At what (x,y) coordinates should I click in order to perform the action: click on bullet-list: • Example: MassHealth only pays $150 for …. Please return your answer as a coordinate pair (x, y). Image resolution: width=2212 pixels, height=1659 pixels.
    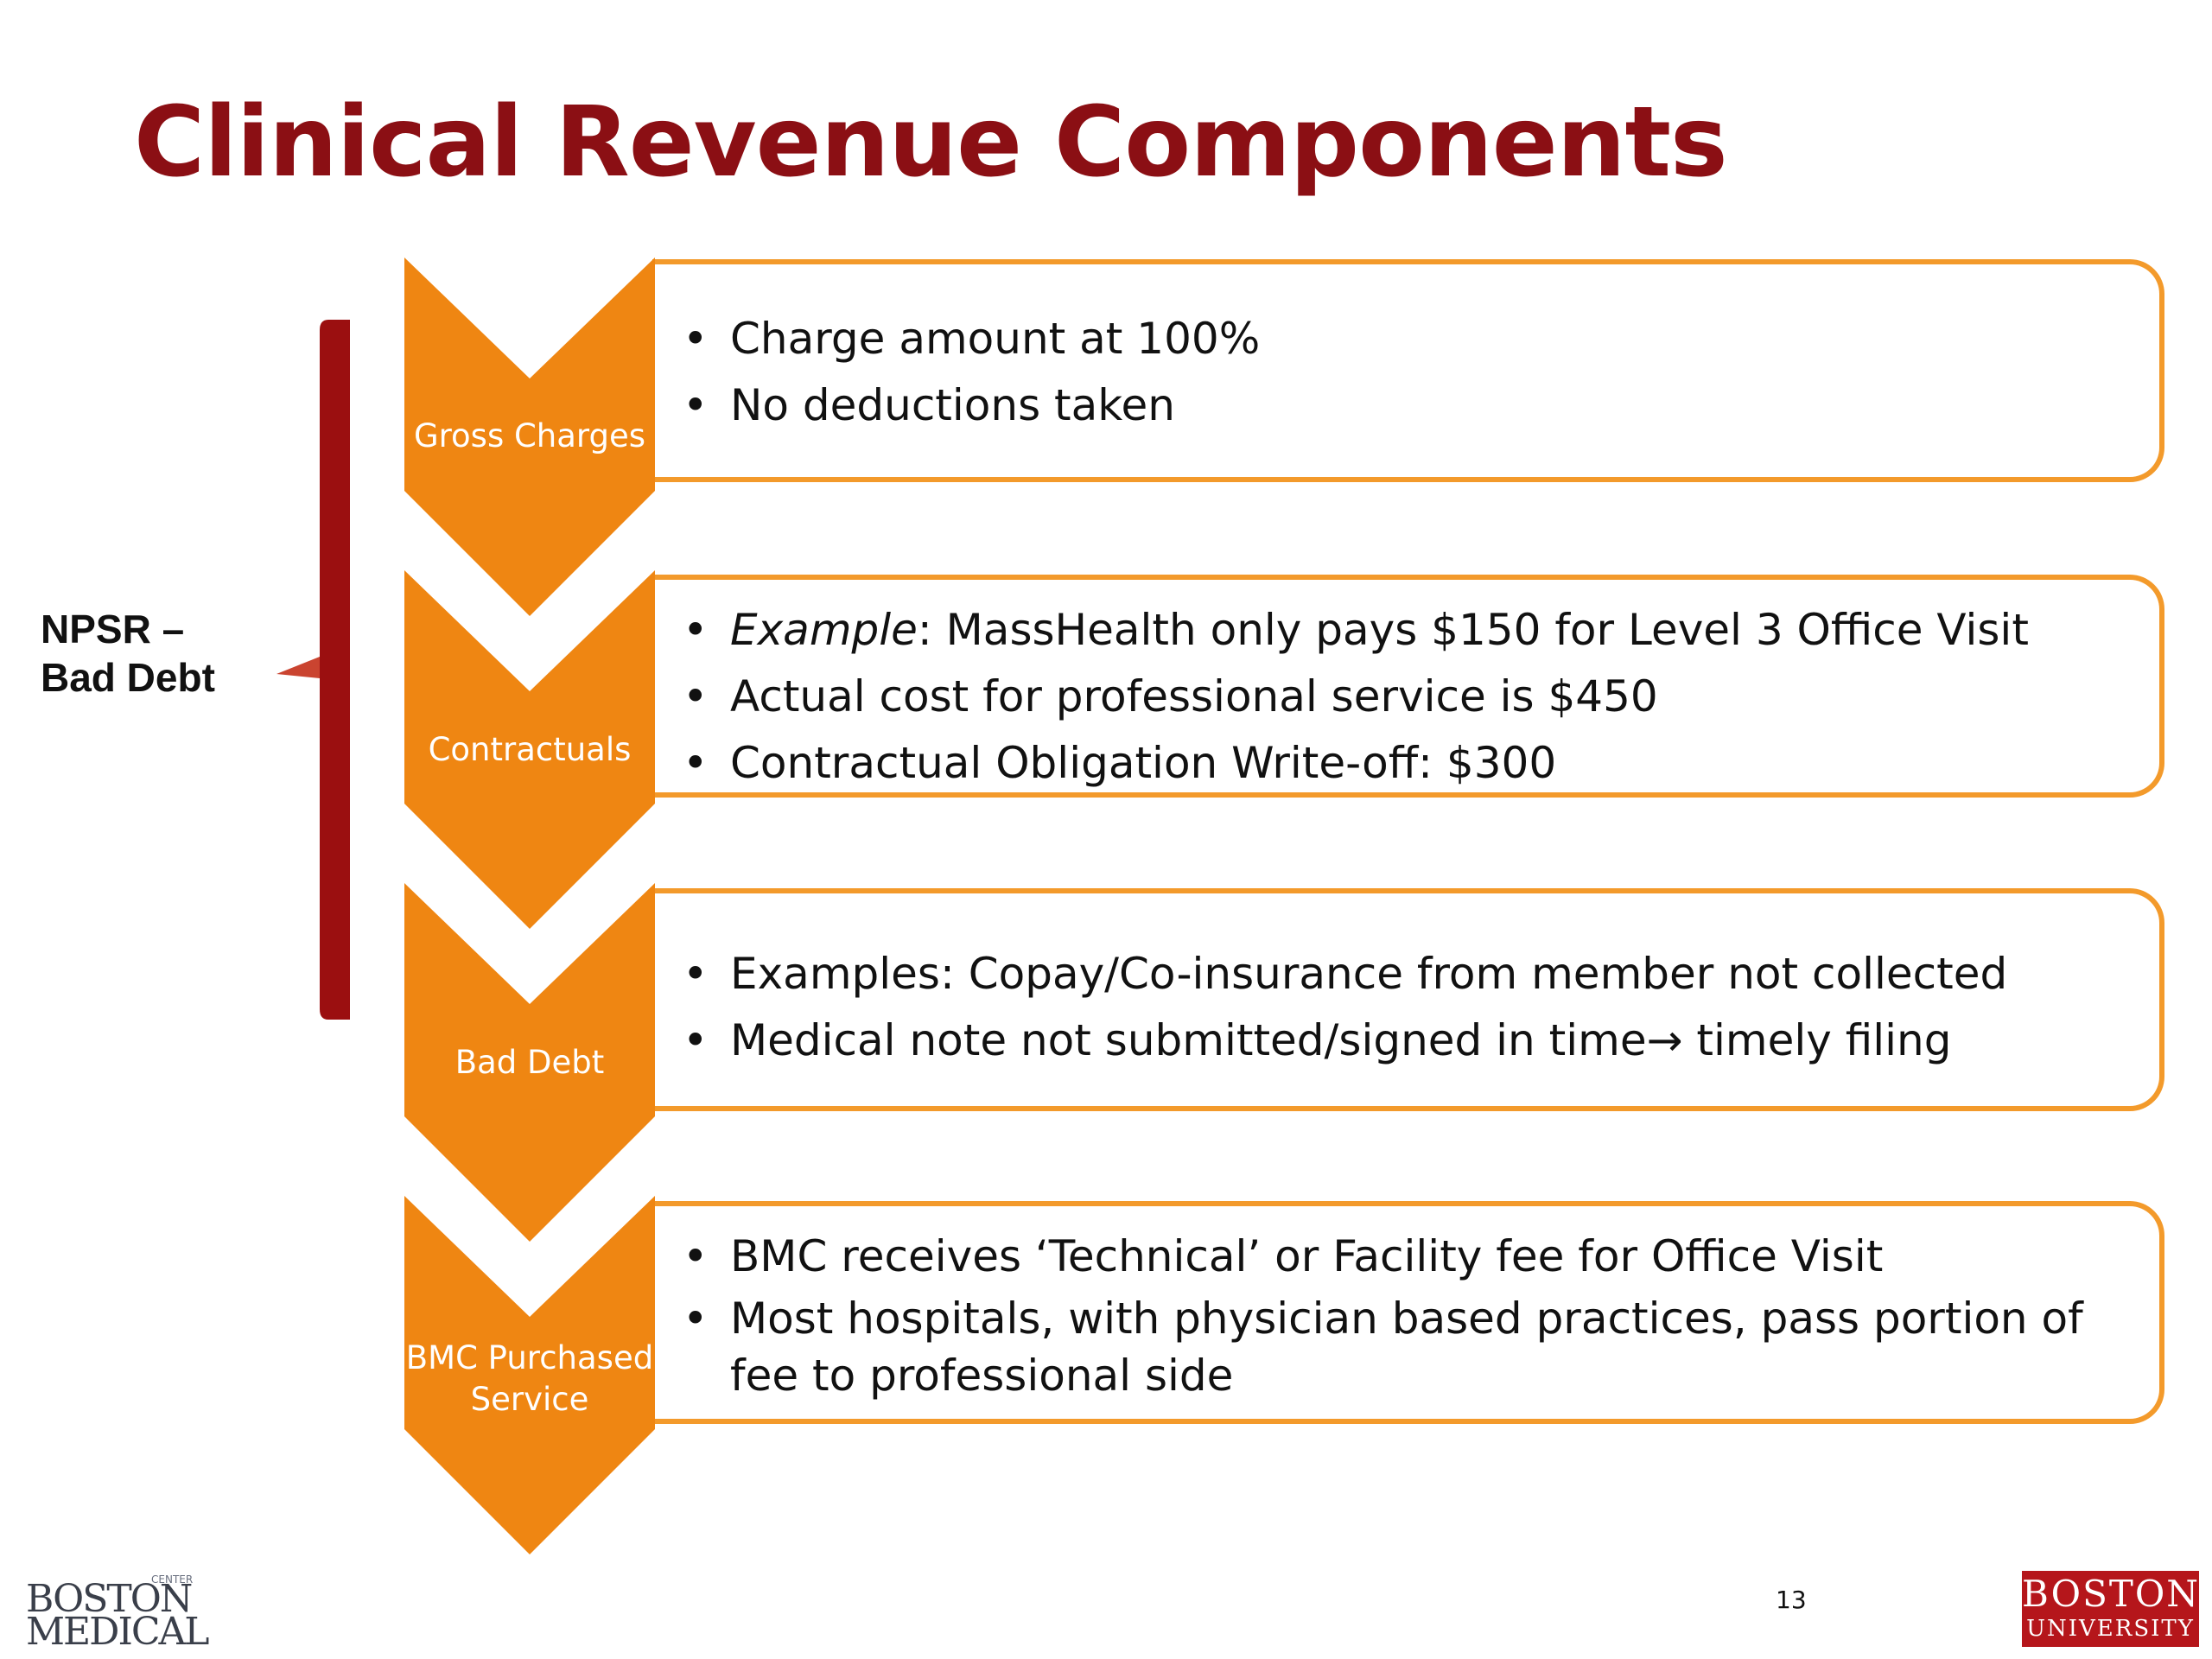
    Looking at the image, I should click on (1404, 697).